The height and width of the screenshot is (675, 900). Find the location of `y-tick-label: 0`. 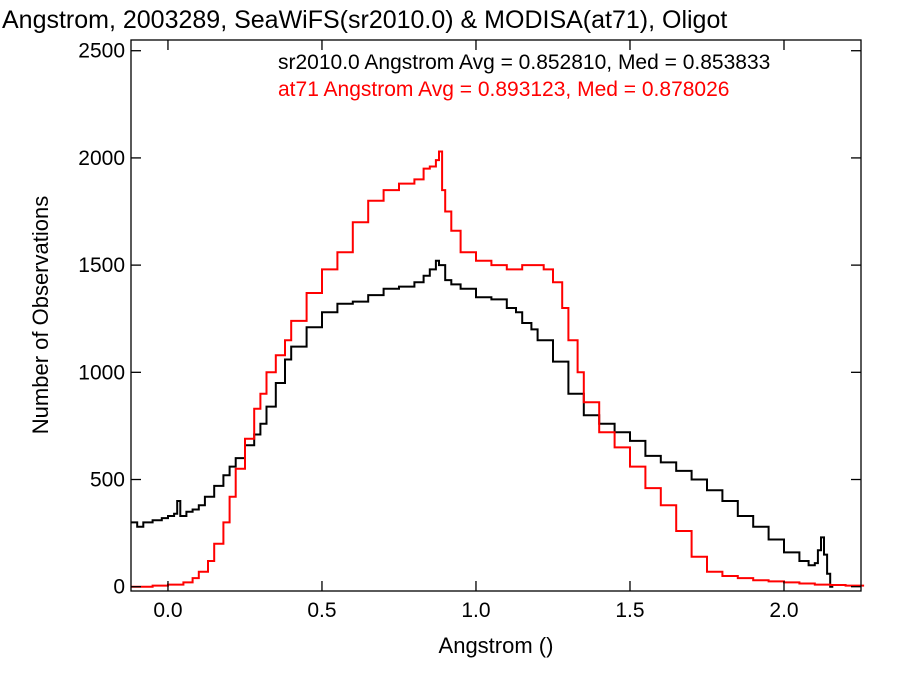

y-tick-label: 0 is located at coordinates (119, 587).